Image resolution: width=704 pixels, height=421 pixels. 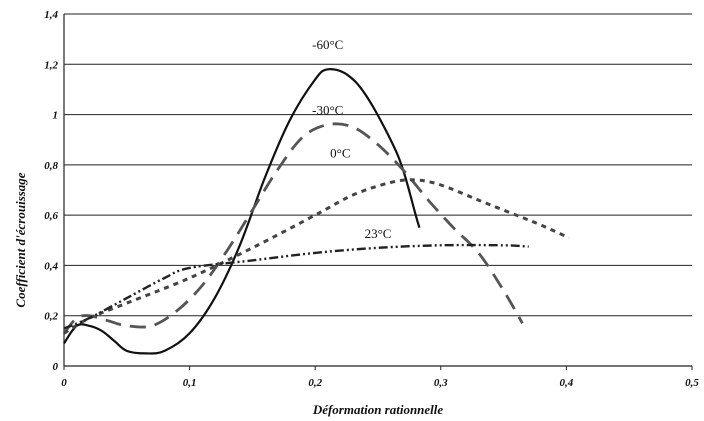 What do you see at coordinates (315, 383) in the screenshot?
I see `x-tick-label: 0,2` at bounding box center [315, 383].